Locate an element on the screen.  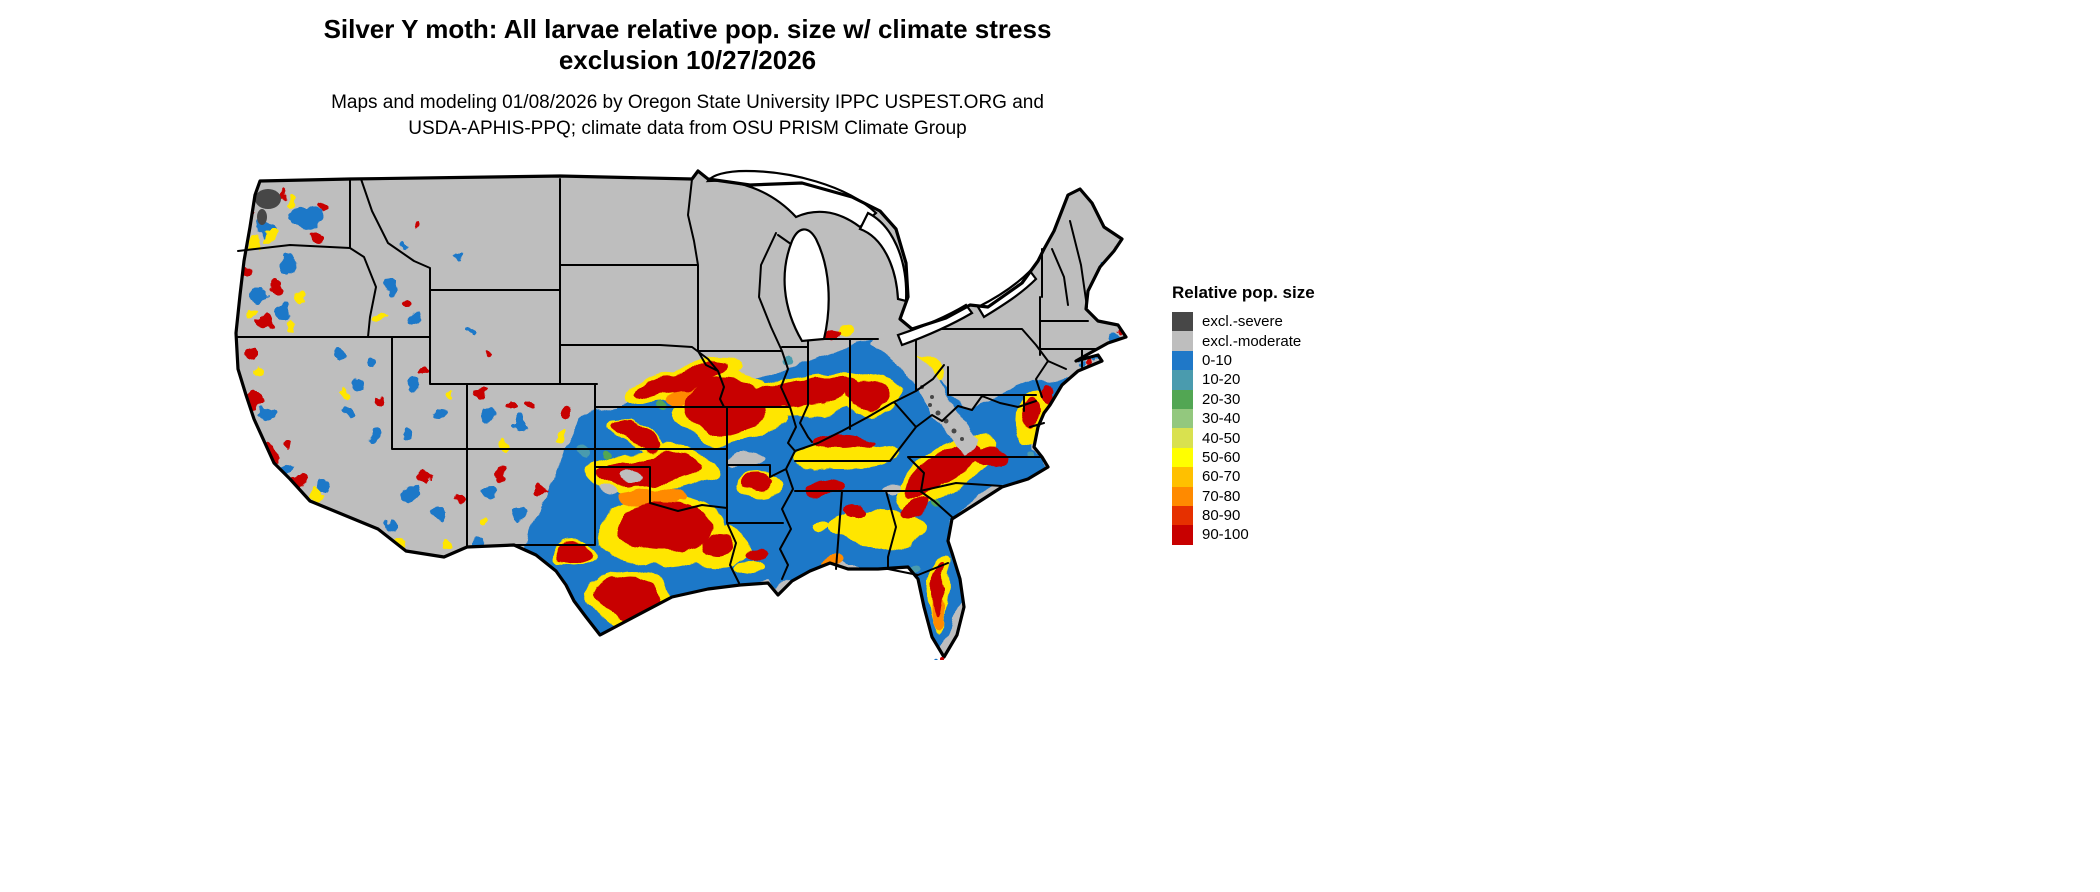
legend-item-label: 50-60 is located at coordinates (1221, 457).